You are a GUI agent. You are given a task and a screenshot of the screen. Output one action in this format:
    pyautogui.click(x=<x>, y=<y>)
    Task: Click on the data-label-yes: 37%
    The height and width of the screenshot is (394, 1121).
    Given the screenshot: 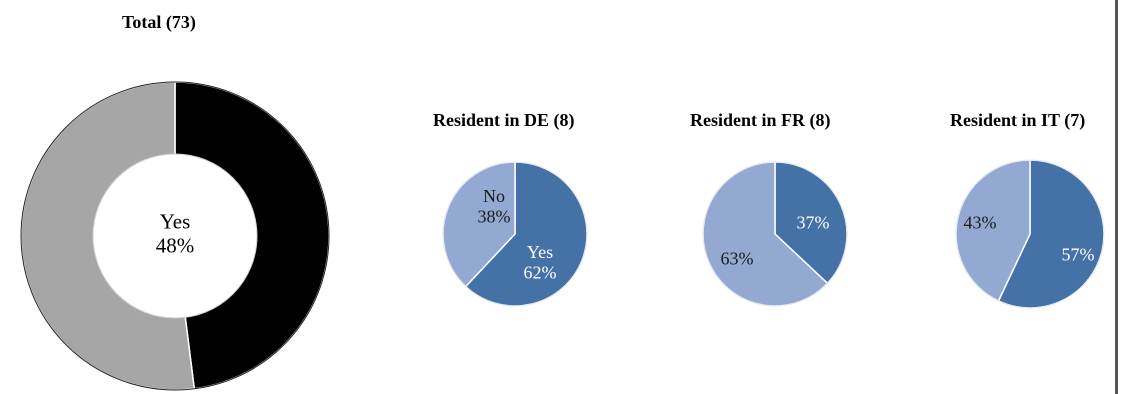 What is the action you would take?
    pyautogui.click(x=813, y=222)
    